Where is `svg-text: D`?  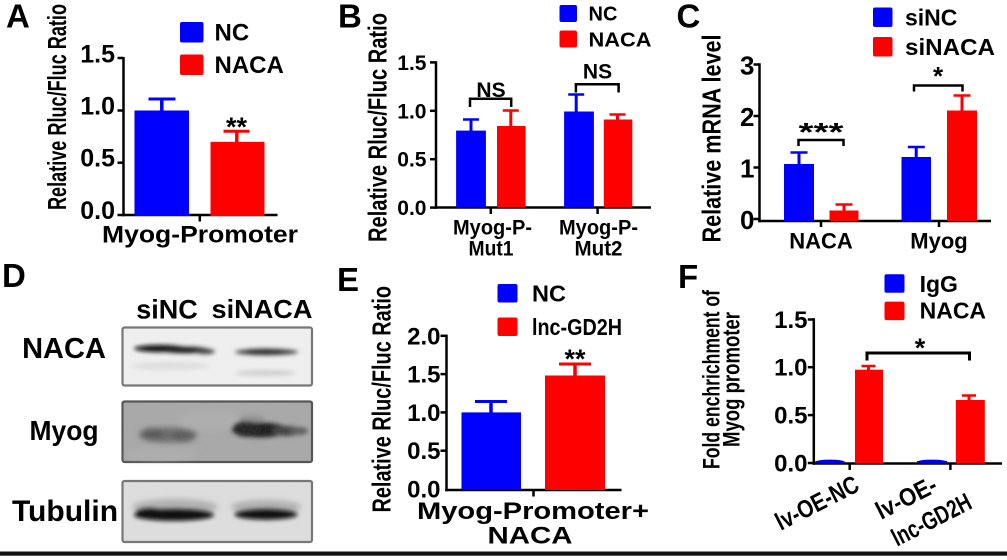
svg-text: D is located at coordinates (14, 275).